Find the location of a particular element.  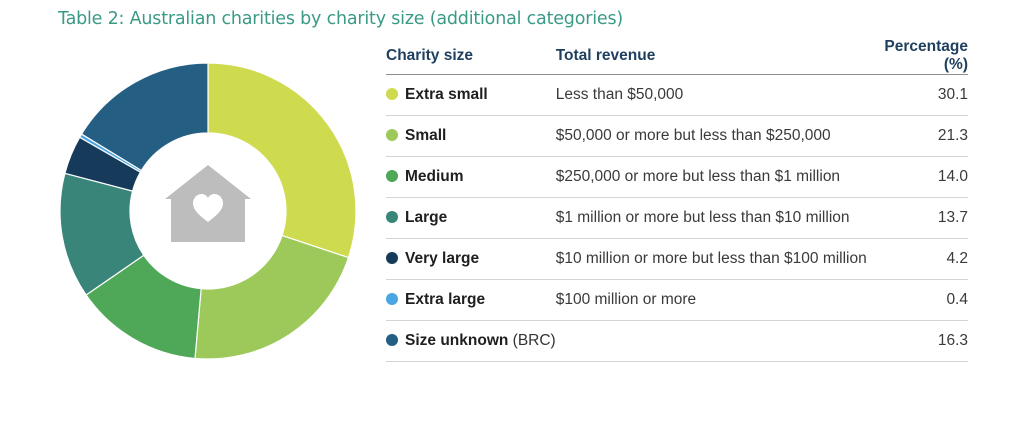

header-percentage: Percentage (%) is located at coordinates (924, 56).